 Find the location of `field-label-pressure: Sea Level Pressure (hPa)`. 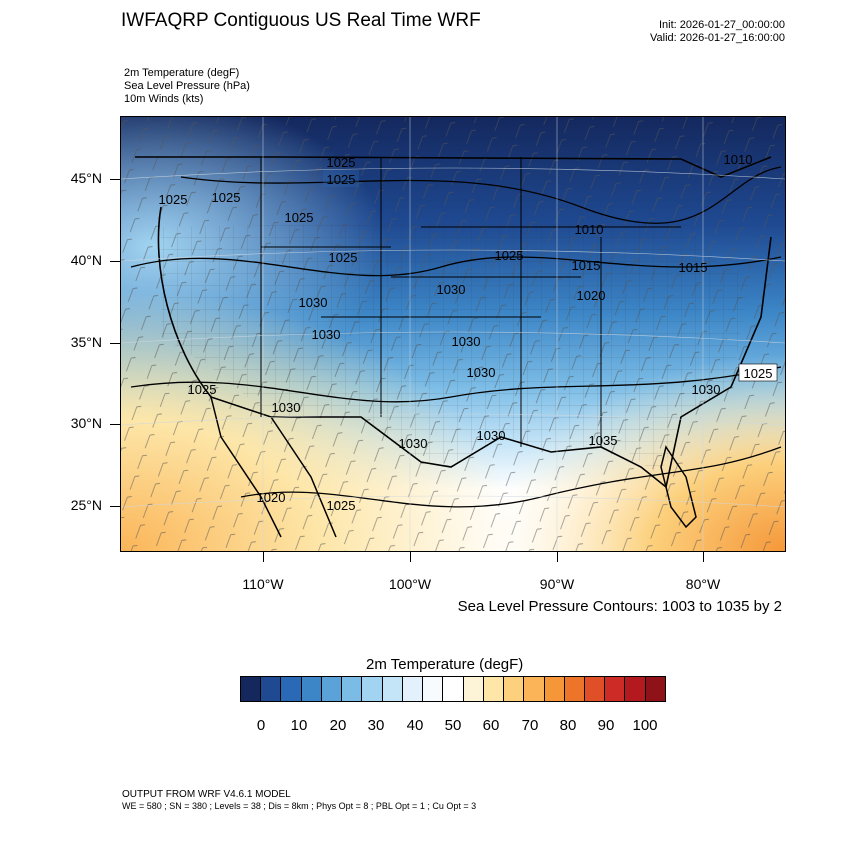

field-label-pressure: Sea Level Pressure (hPa) is located at coordinates (187, 86).